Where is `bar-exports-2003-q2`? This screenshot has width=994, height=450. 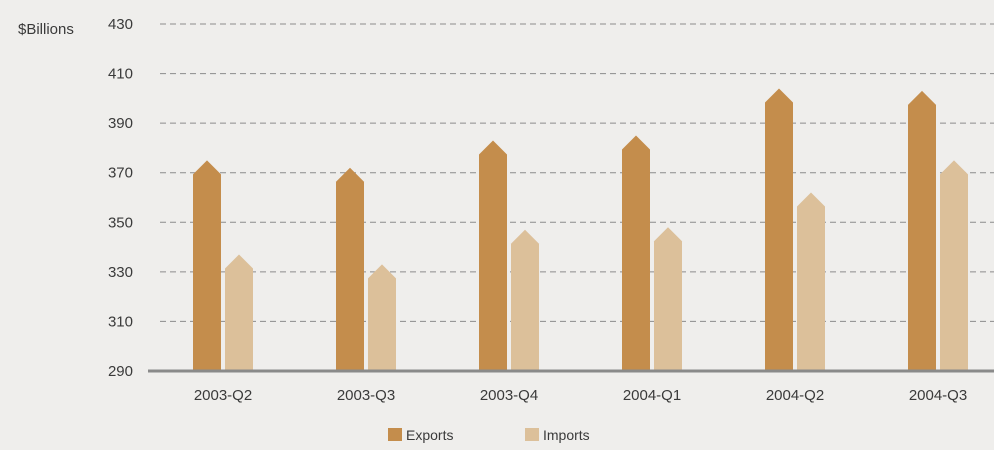 bar-exports-2003-q2 is located at coordinates (207, 265).